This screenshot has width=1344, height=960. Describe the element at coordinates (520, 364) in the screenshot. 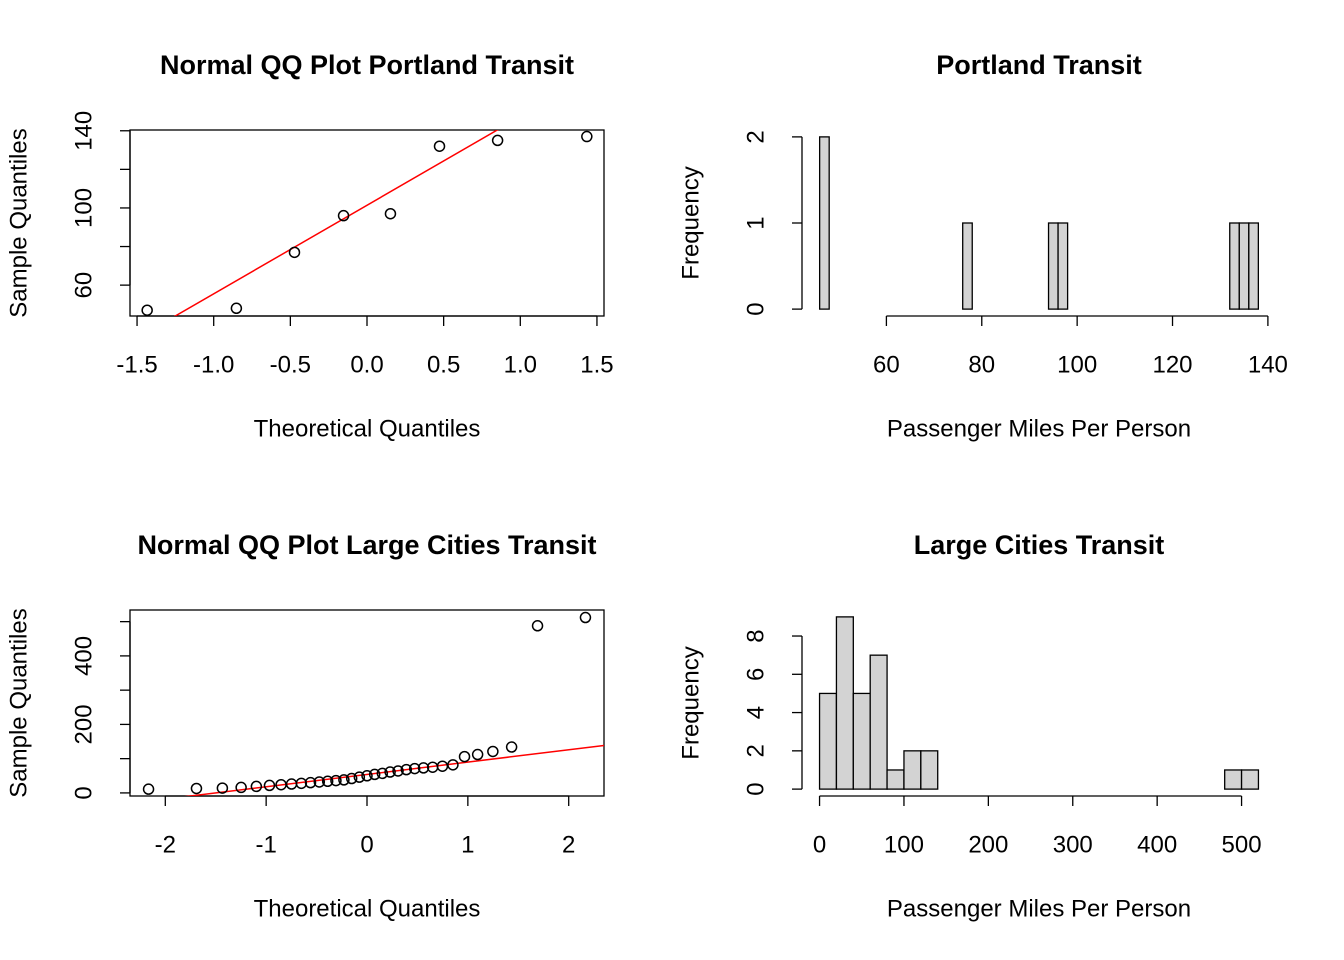

I see `x-tick-label: 1.0` at that location.